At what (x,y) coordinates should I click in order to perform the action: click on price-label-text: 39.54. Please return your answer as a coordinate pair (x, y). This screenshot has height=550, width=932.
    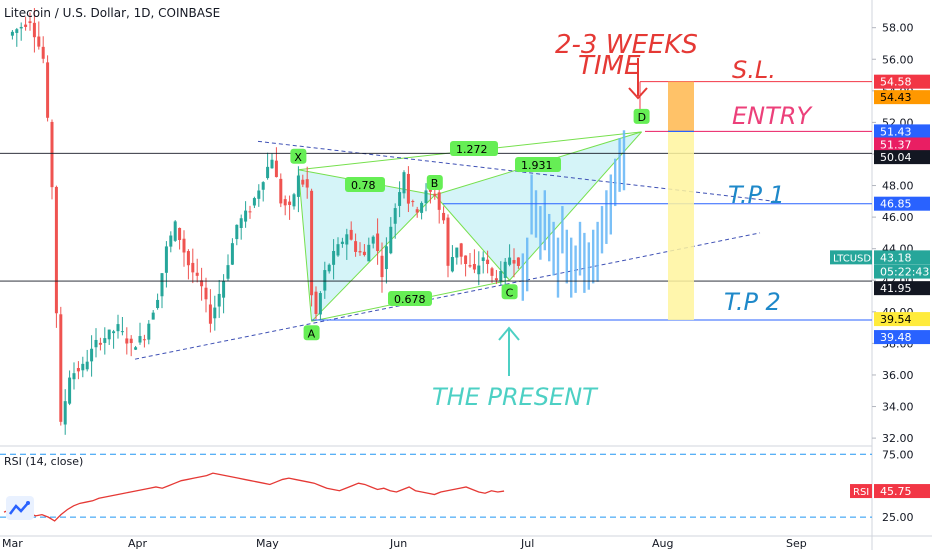
    Looking at the image, I should click on (896, 319).